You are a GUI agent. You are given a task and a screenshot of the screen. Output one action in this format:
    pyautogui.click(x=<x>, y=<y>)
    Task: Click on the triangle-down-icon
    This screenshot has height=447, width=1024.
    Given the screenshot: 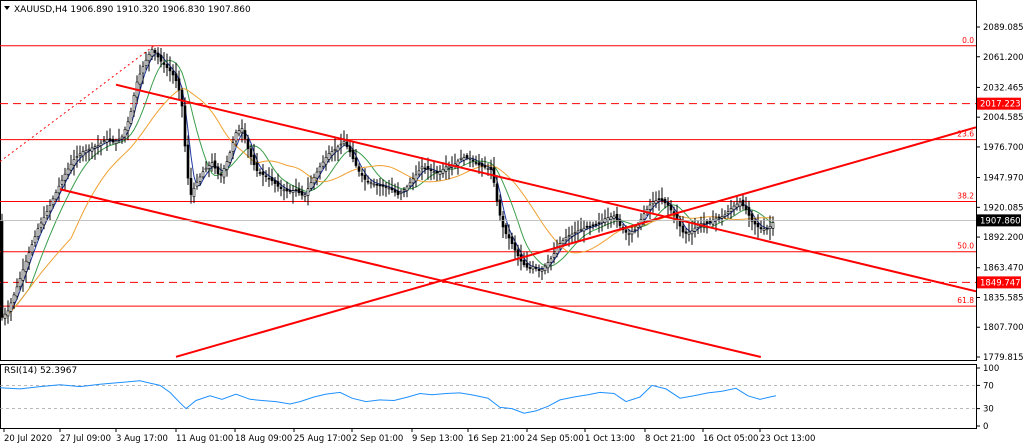 What is the action you would take?
    pyautogui.click(x=7, y=8)
    